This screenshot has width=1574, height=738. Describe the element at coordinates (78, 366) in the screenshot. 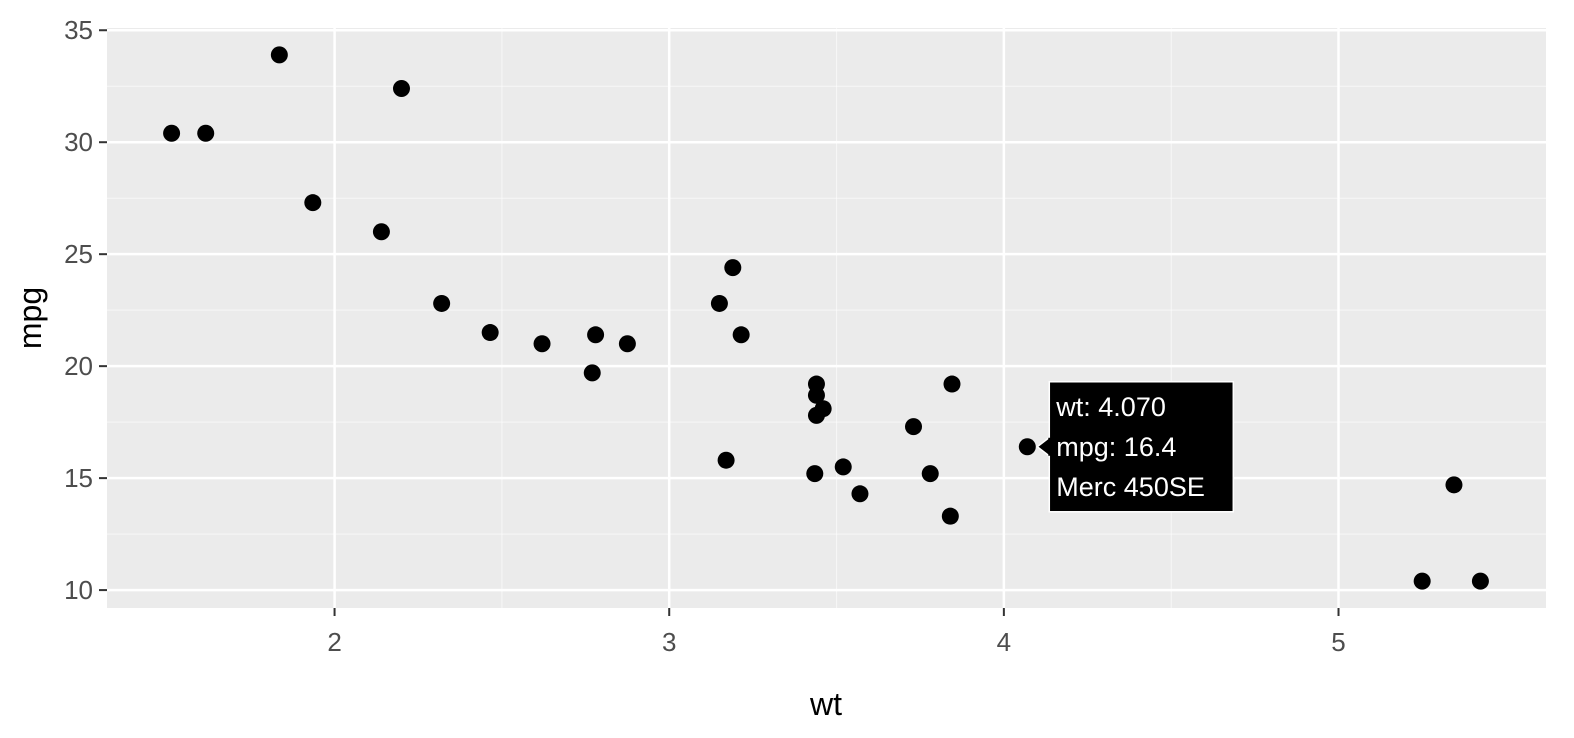

I see `y-tick-label: 20` at that location.